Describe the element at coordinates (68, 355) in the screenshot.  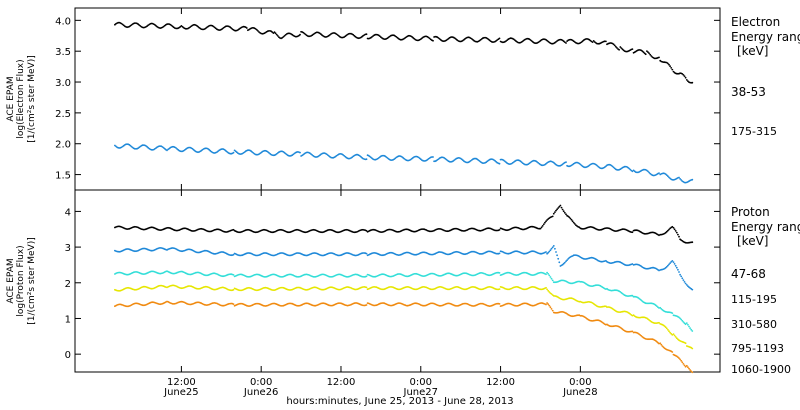
I see `y-tick-label: 0` at that location.